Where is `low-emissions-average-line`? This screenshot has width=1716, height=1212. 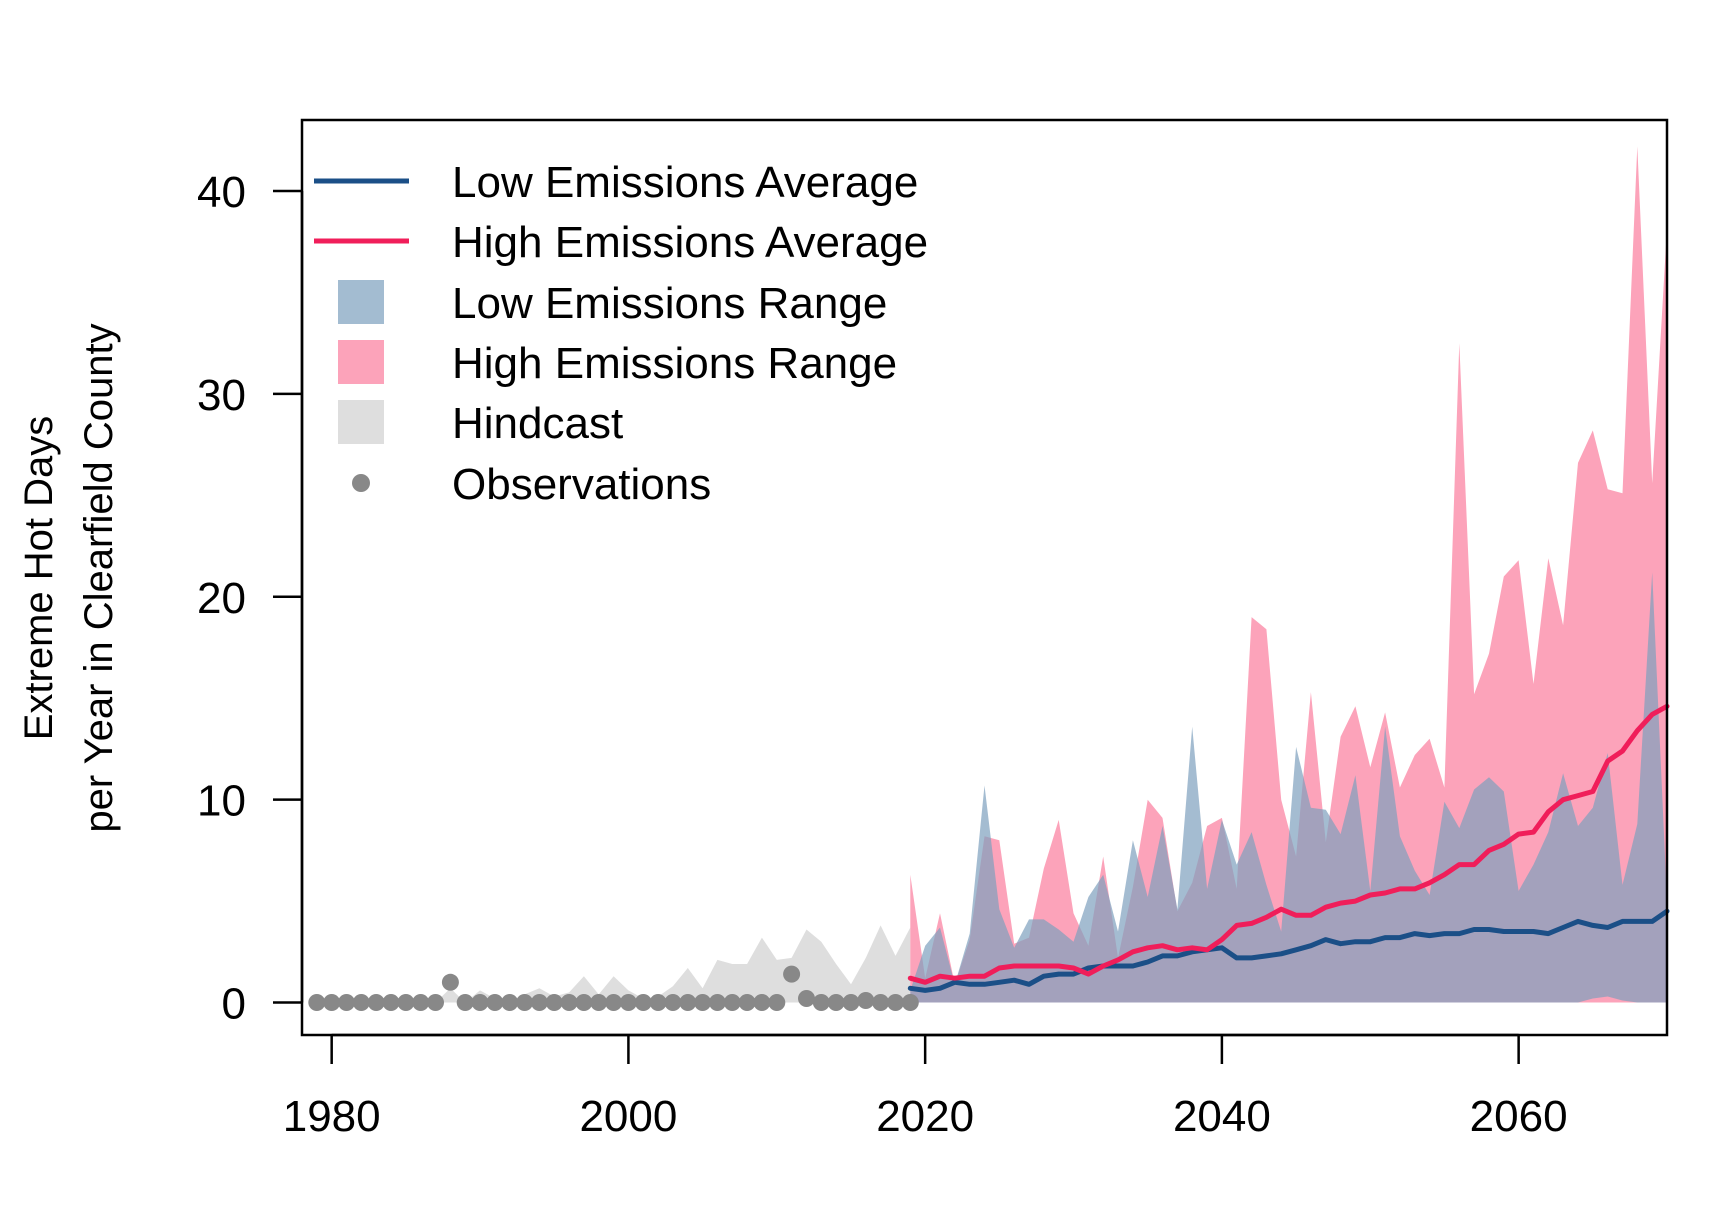 low-emissions-average-line is located at coordinates (1288, 950).